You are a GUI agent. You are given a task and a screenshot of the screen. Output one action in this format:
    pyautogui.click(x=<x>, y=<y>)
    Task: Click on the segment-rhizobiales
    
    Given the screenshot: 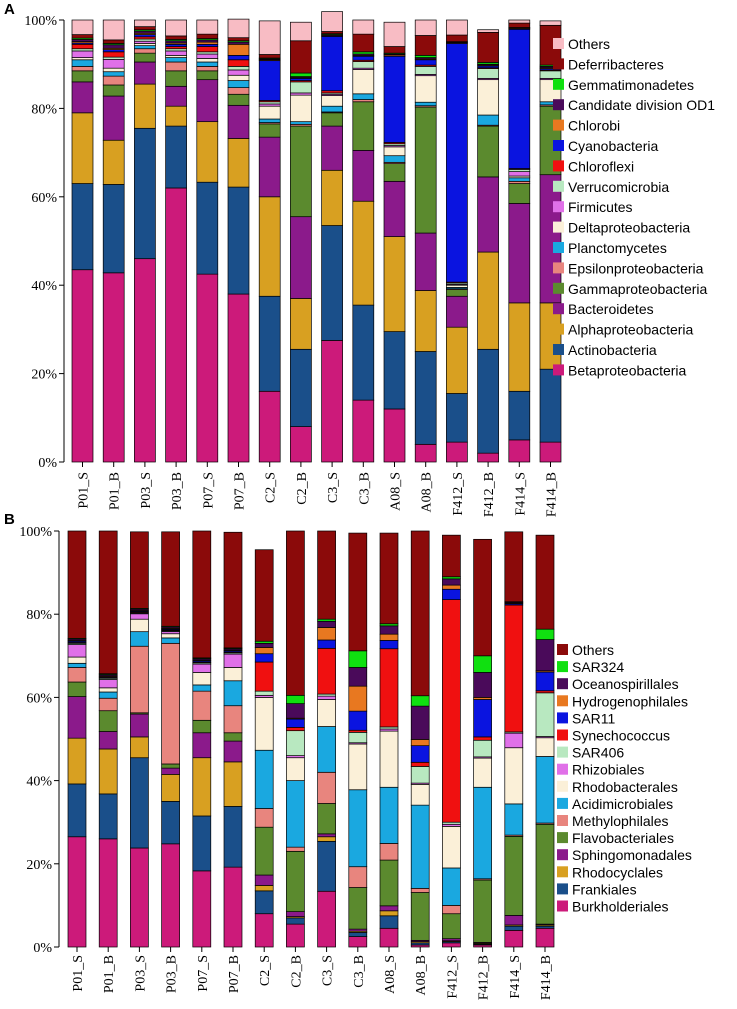 What is the action you would take?
    pyautogui.click(x=326, y=697)
    